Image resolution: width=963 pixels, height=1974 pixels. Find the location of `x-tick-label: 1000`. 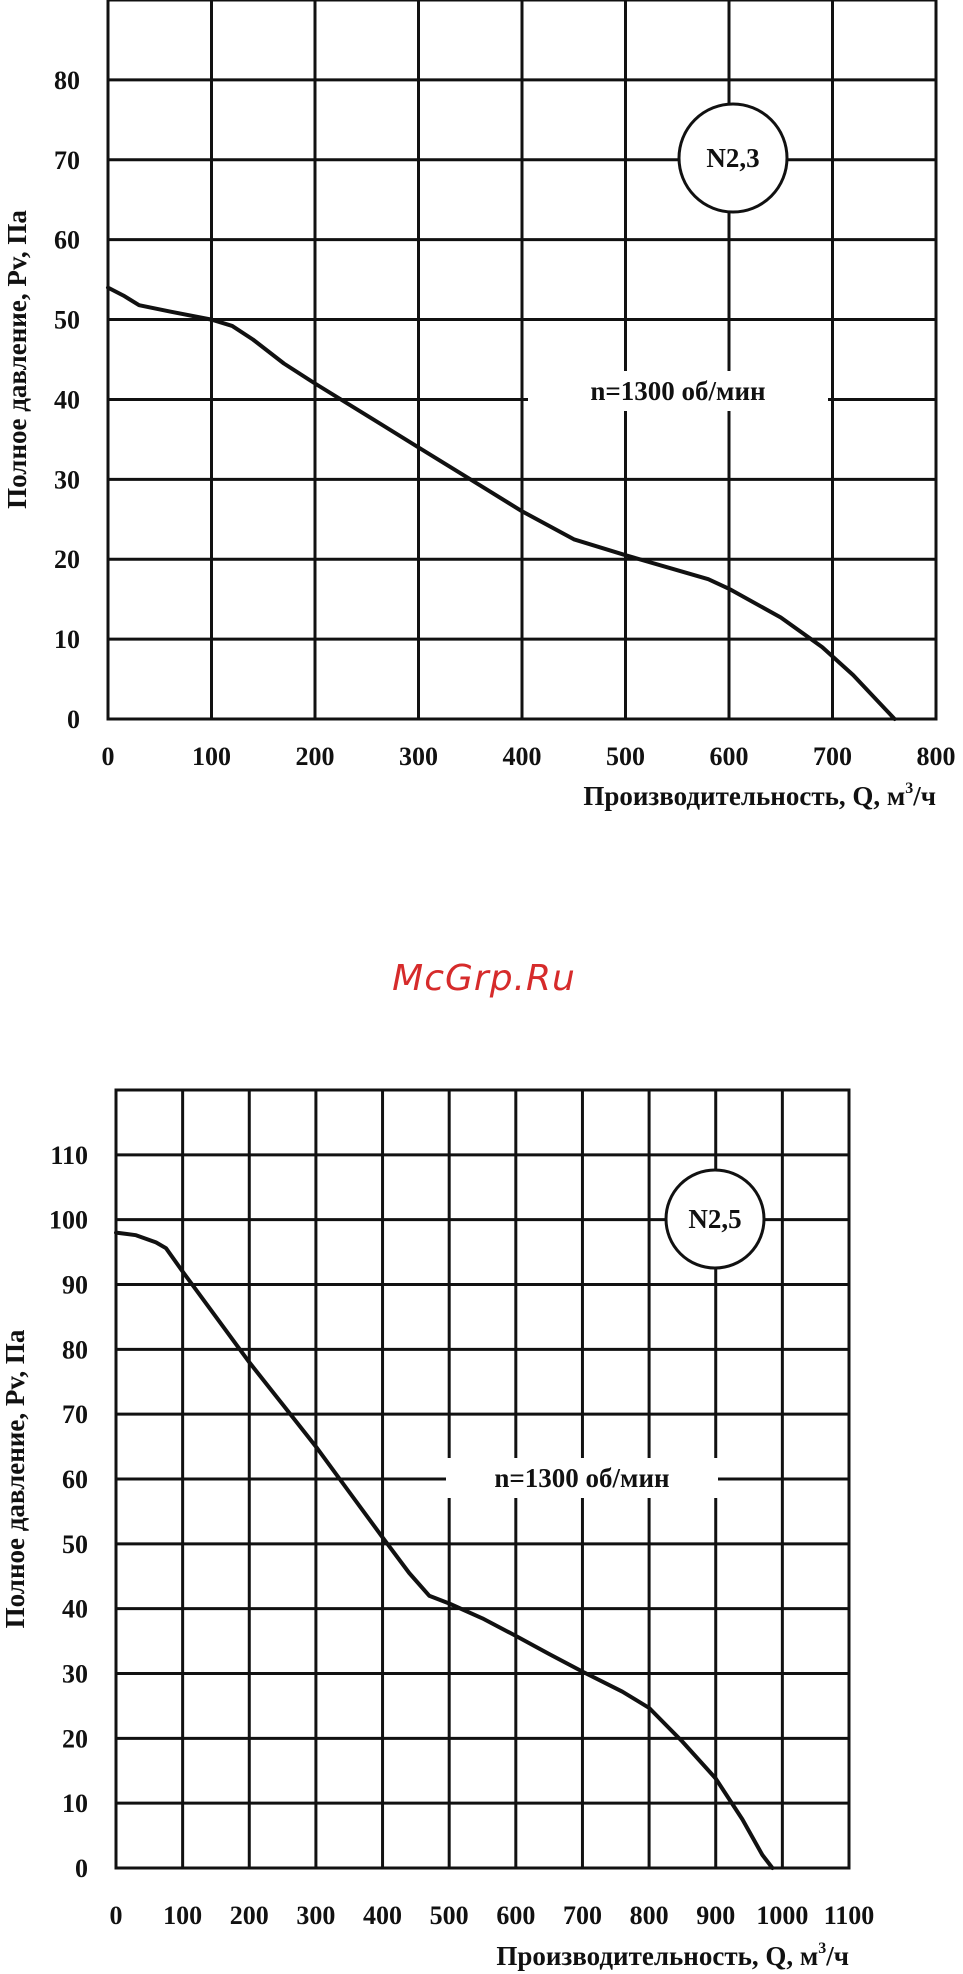

x-tick-label: 1000 is located at coordinates (782, 1915).